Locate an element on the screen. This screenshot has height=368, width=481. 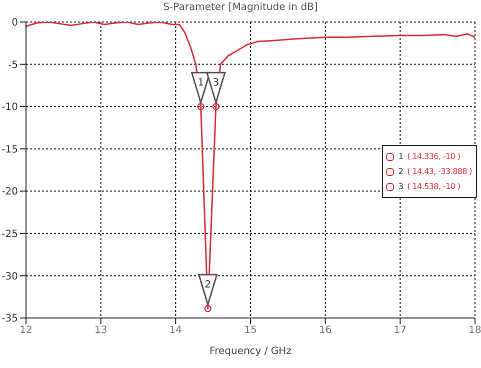
annotation: 1 is located at coordinates (201, 83).